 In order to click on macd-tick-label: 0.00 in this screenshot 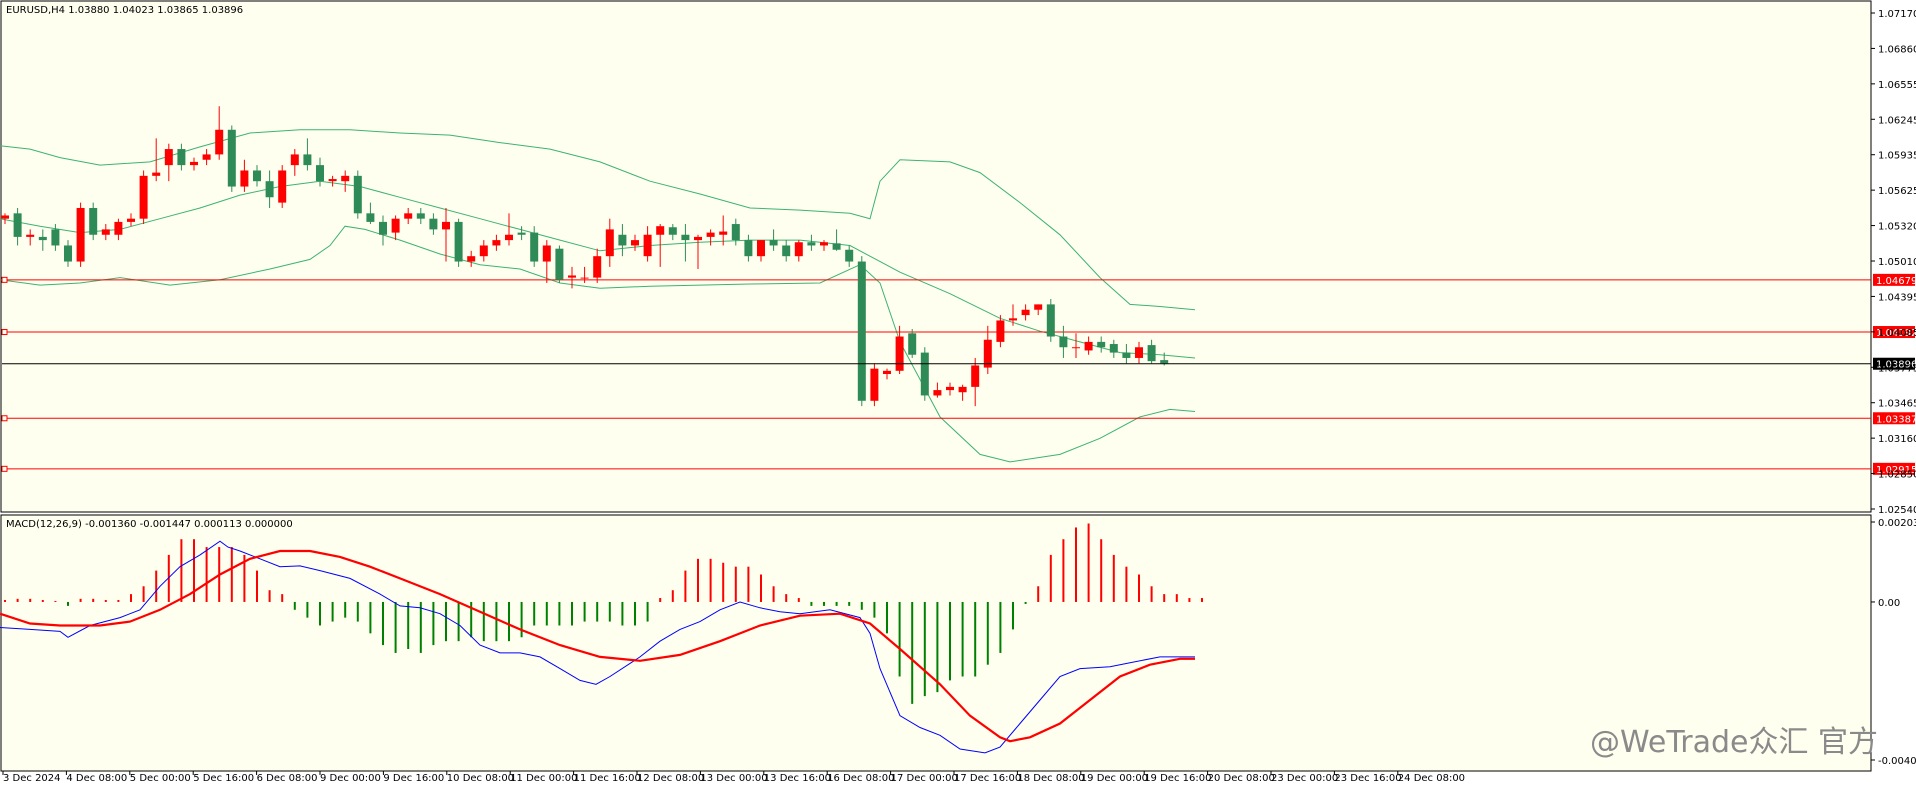, I will do `click(1889, 603)`.